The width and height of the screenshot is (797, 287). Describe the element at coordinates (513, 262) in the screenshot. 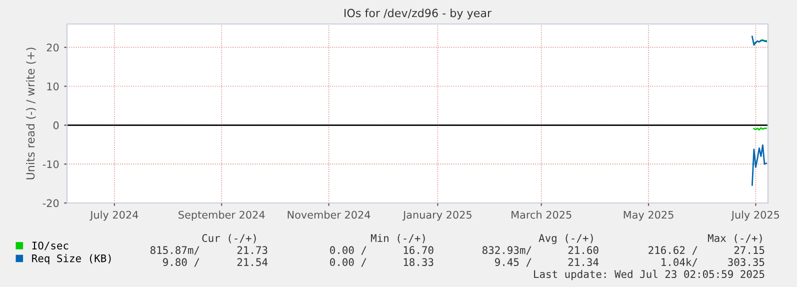

I see `text: 9.45 /` at that location.